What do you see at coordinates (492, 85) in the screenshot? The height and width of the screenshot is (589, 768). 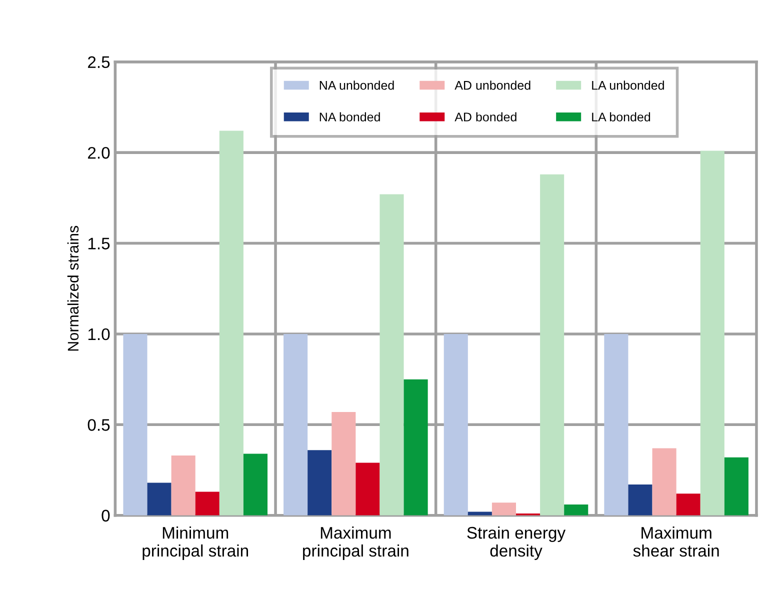 I see `legend-label: AD unbonded` at bounding box center [492, 85].